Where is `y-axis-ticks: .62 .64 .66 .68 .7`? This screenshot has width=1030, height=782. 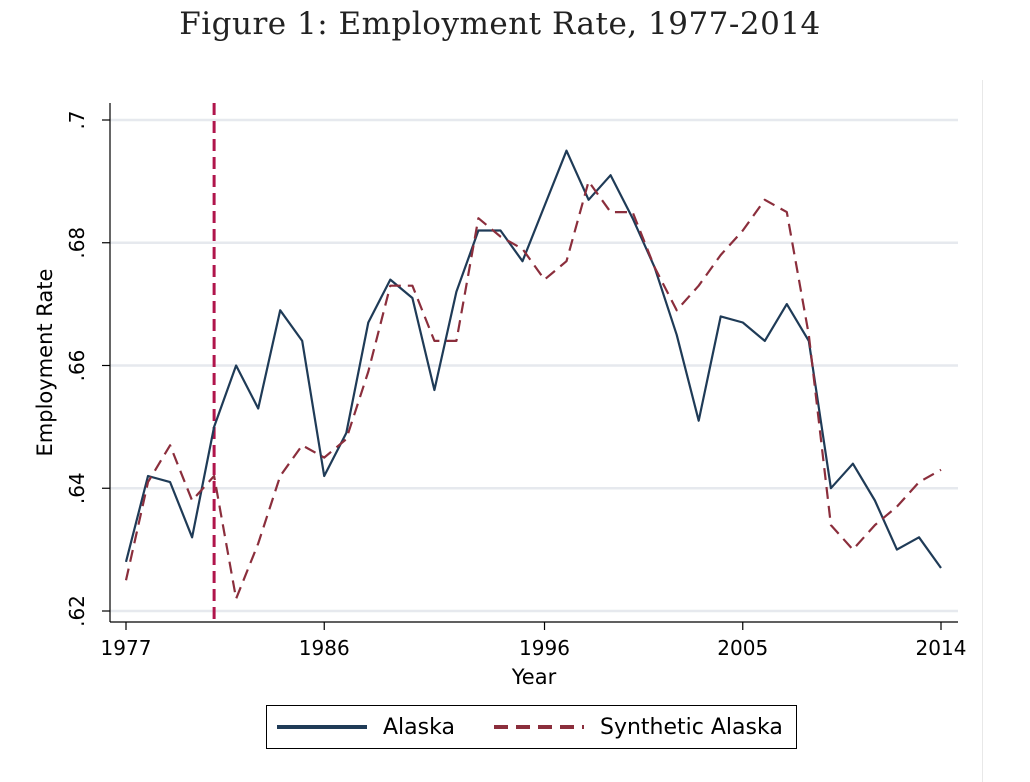
y-axis-ticks: .62 .64 .66 .68 .7 is located at coordinates (87, 368).